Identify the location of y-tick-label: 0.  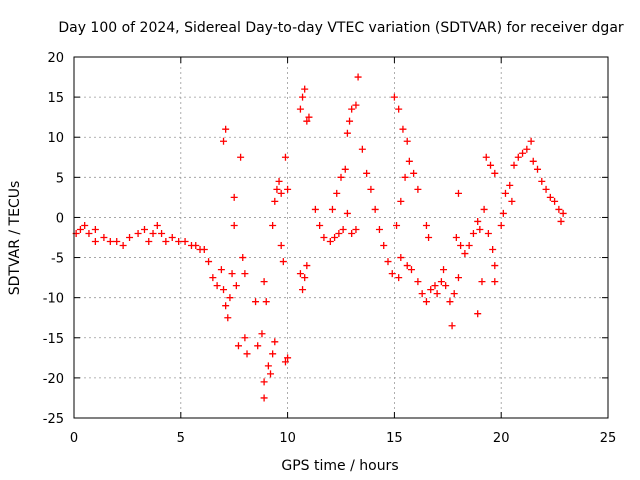
(60, 218).